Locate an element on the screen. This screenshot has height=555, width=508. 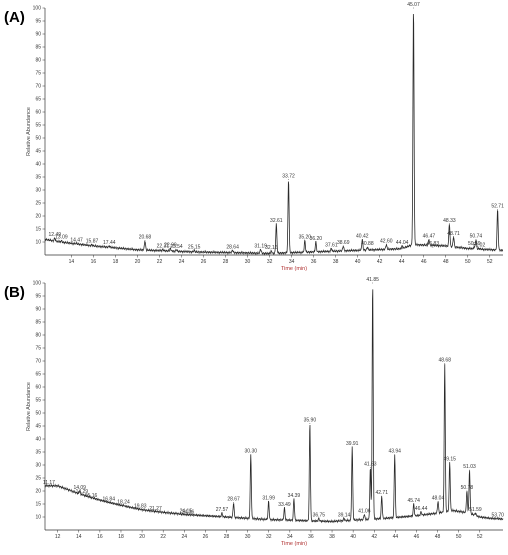
x-tick-label: 20 is located at coordinates (138, 262).